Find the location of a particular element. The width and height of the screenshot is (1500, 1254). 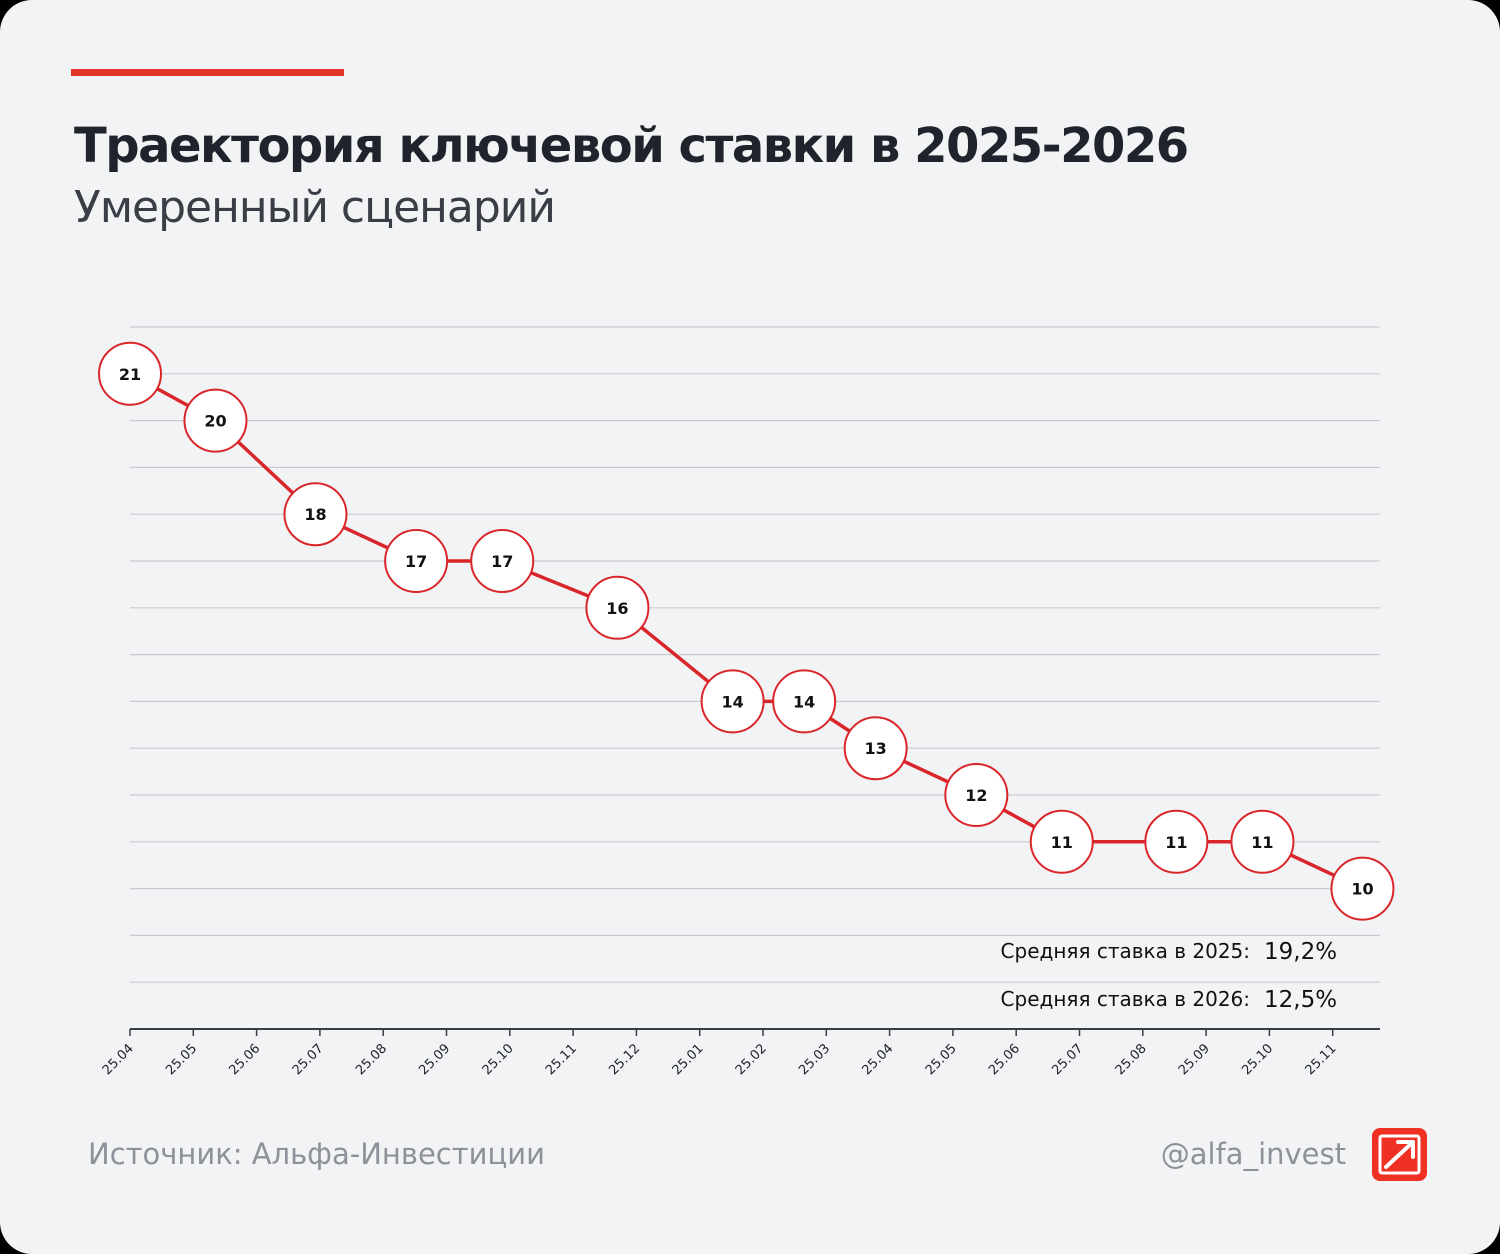

alfa-logo-icon is located at coordinates (1399, 1154).